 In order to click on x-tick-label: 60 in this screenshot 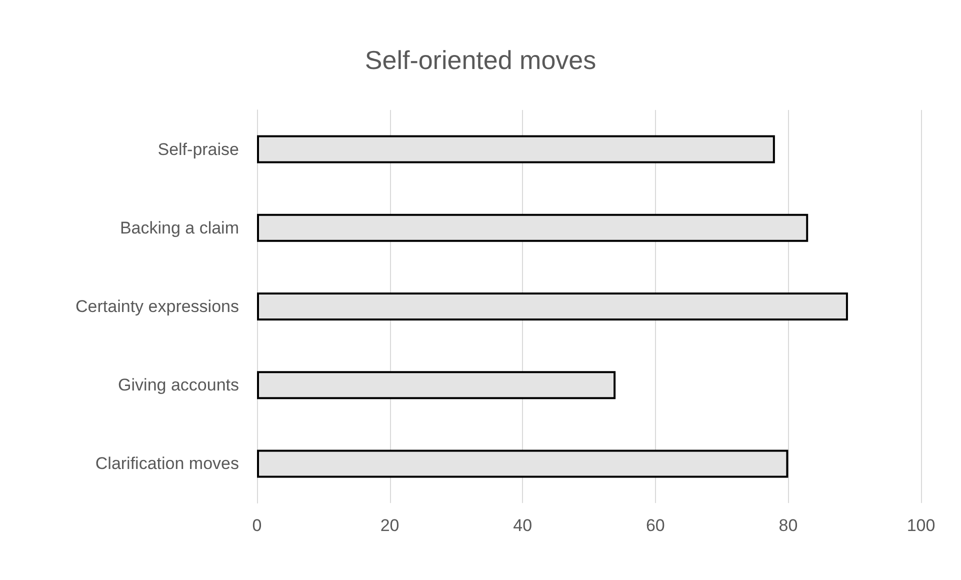, I will do `click(655, 525)`.